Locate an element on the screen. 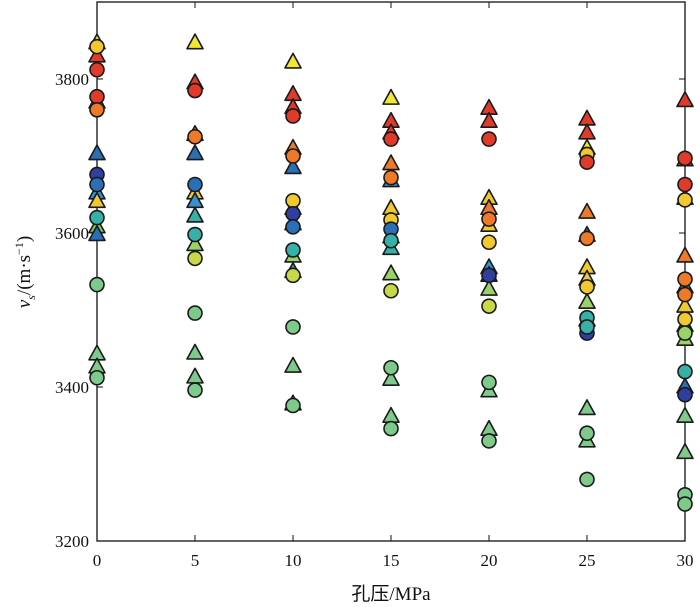 The width and height of the screenshot is (700, 607). y-tick-label: 3200 is located at coordinates (72, 541).